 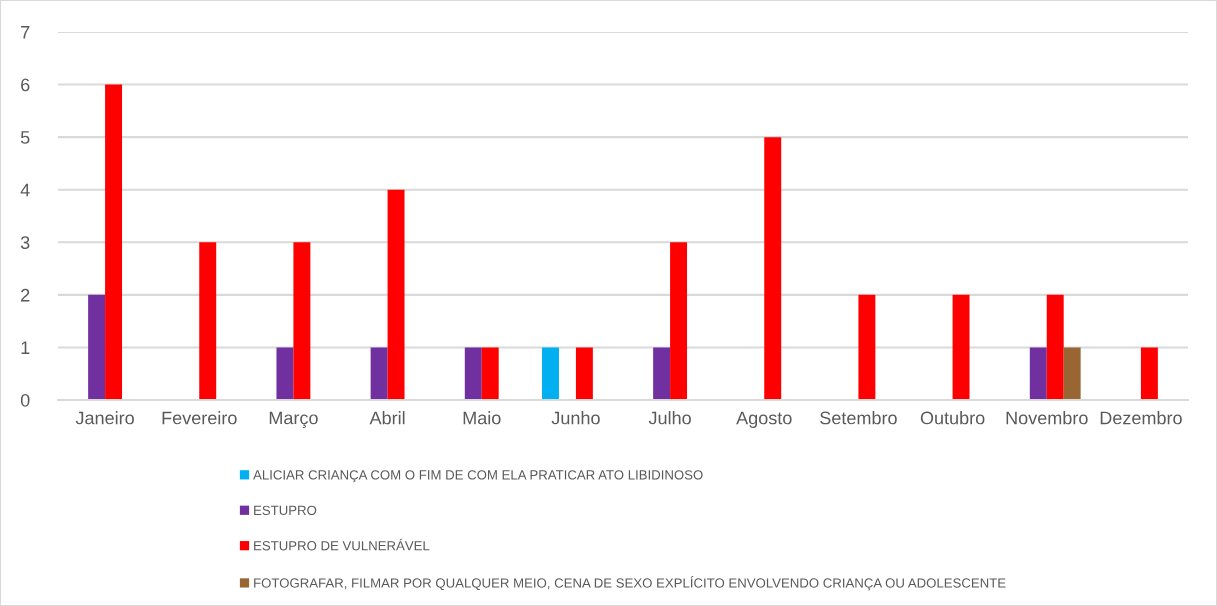 What do you see at coordinates (25, 85) in the screenshot?
I see `y-tick-label: 6` at bounding box center [25, 85].